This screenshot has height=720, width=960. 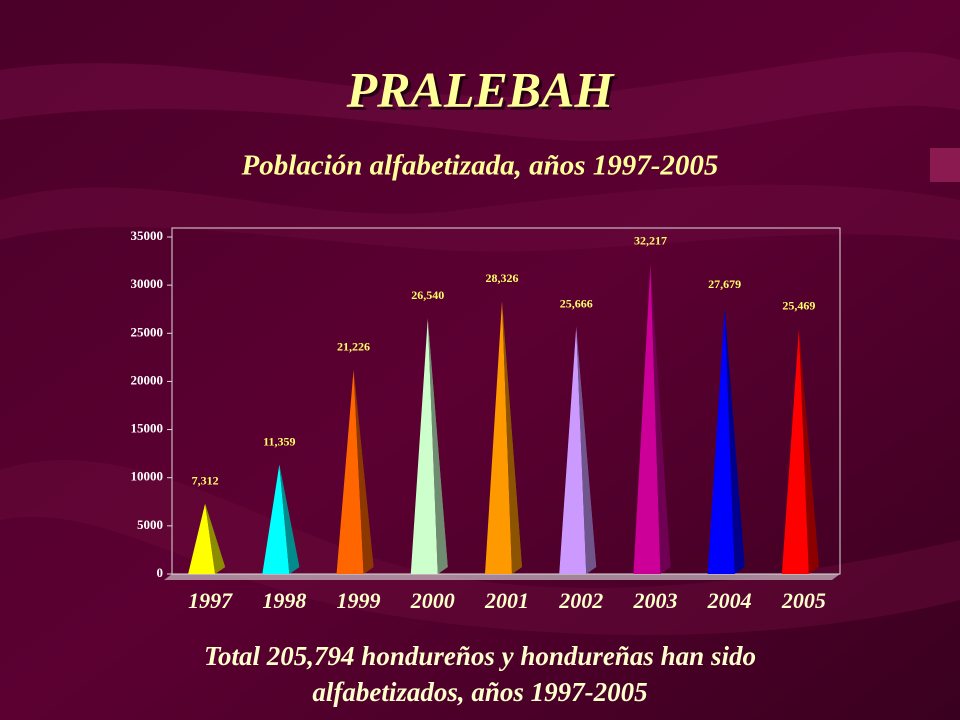 What do you see at coordinates (484, 92) in the screenshot?
I see `title-shadow: PRALEBAH` at bounding box center [484, 92].